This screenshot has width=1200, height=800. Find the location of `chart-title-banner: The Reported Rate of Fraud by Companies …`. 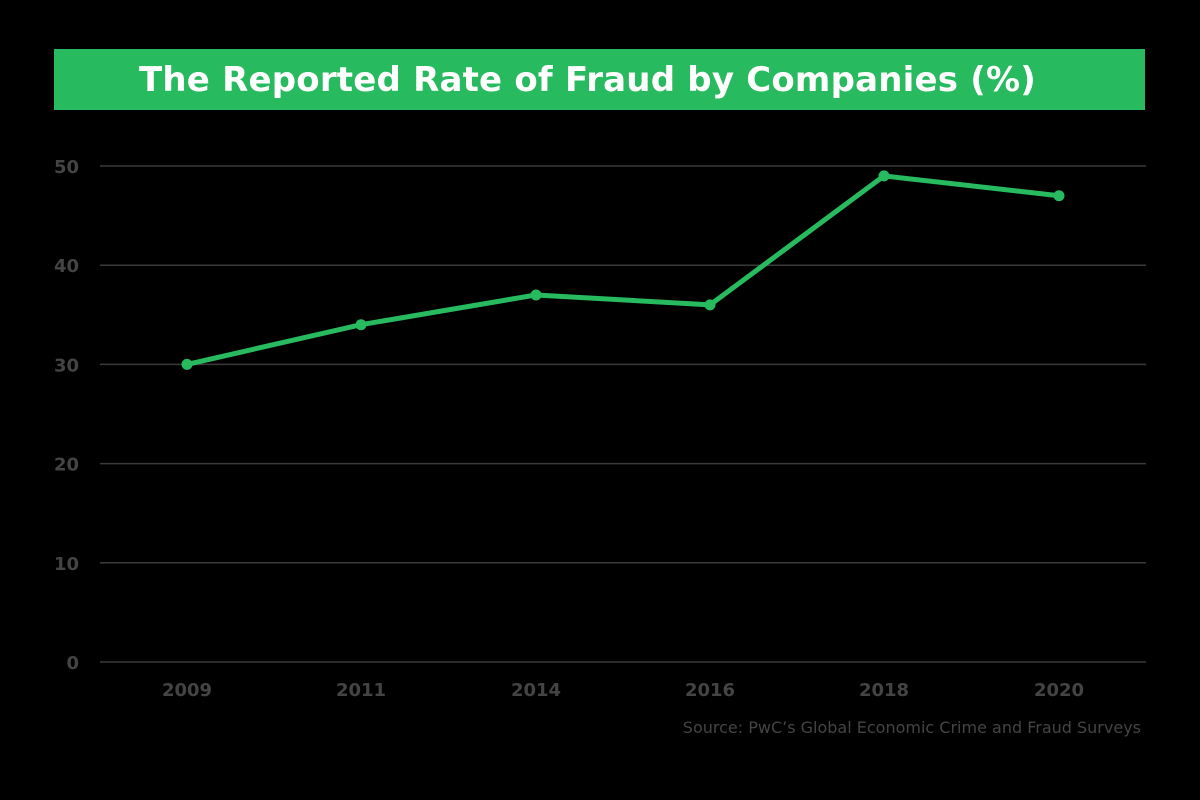

chart-title-banner: The Reported Rate of Fraud by Companies … is located at coordinates (599, 79).